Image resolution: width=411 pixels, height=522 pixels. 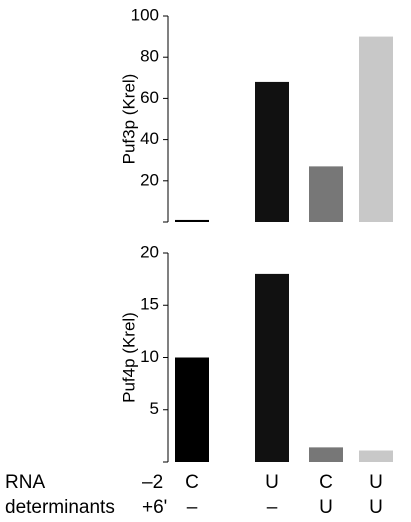 I want to click on y-tick-label: 5, so click(x=154, y=408).